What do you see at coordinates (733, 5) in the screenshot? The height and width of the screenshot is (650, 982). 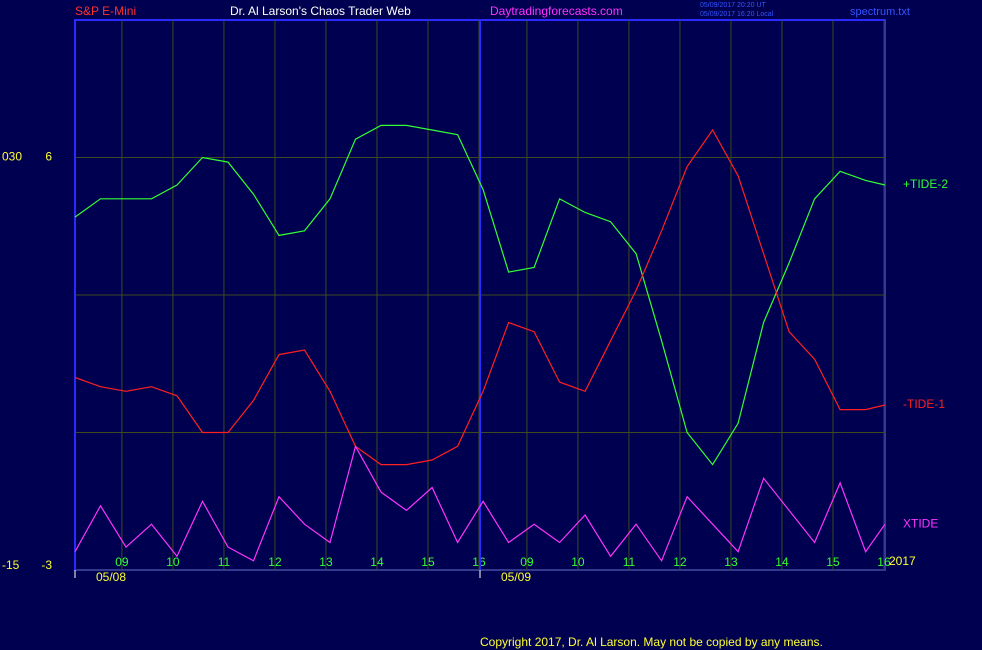 I see `timestamp-ut: 05/09/2017 20:20 UT` at bounding box center [733, 5].